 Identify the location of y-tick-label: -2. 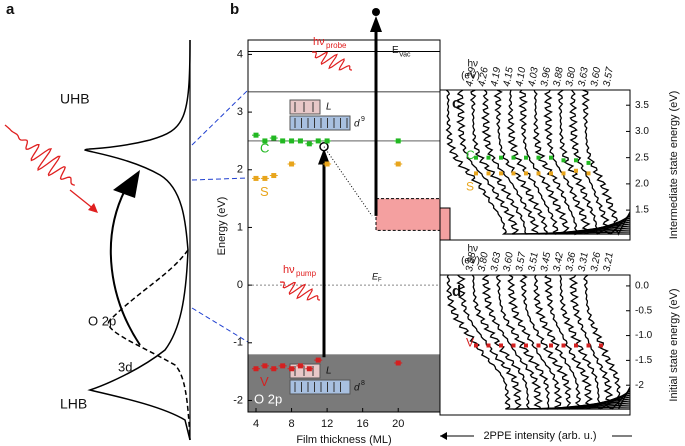
(639, 385).